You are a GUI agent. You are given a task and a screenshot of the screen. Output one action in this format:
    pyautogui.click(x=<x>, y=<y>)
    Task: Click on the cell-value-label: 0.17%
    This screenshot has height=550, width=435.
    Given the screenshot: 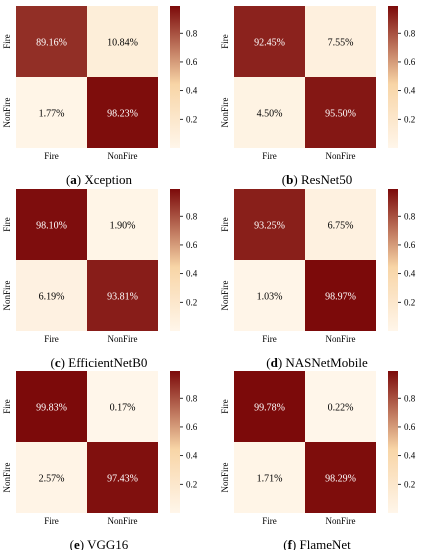 What is the action you would take?
    pyautogui.click(x=123, y=408)
    